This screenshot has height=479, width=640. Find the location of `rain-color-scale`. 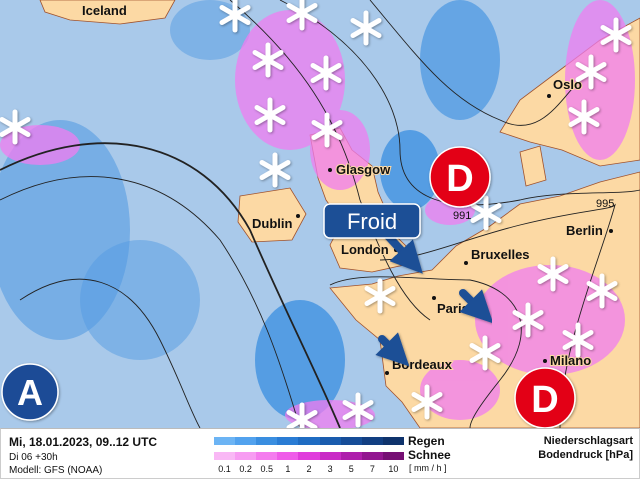

rain-color-scale is located at coordinates (309, 441).